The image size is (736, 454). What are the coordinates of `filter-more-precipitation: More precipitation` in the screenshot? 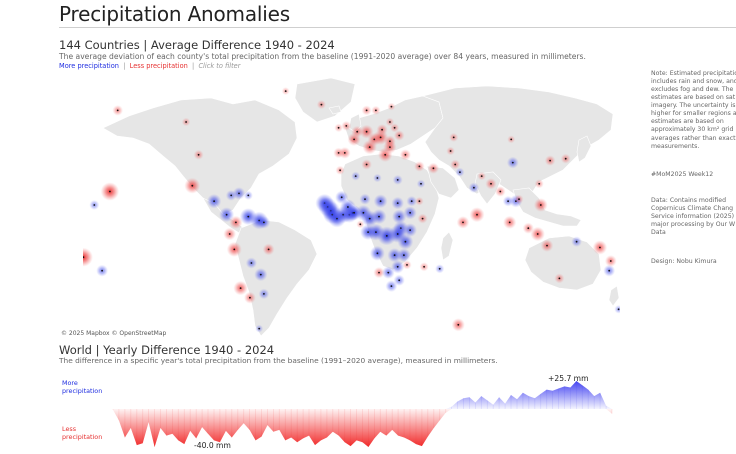 It's located at (89, 66).